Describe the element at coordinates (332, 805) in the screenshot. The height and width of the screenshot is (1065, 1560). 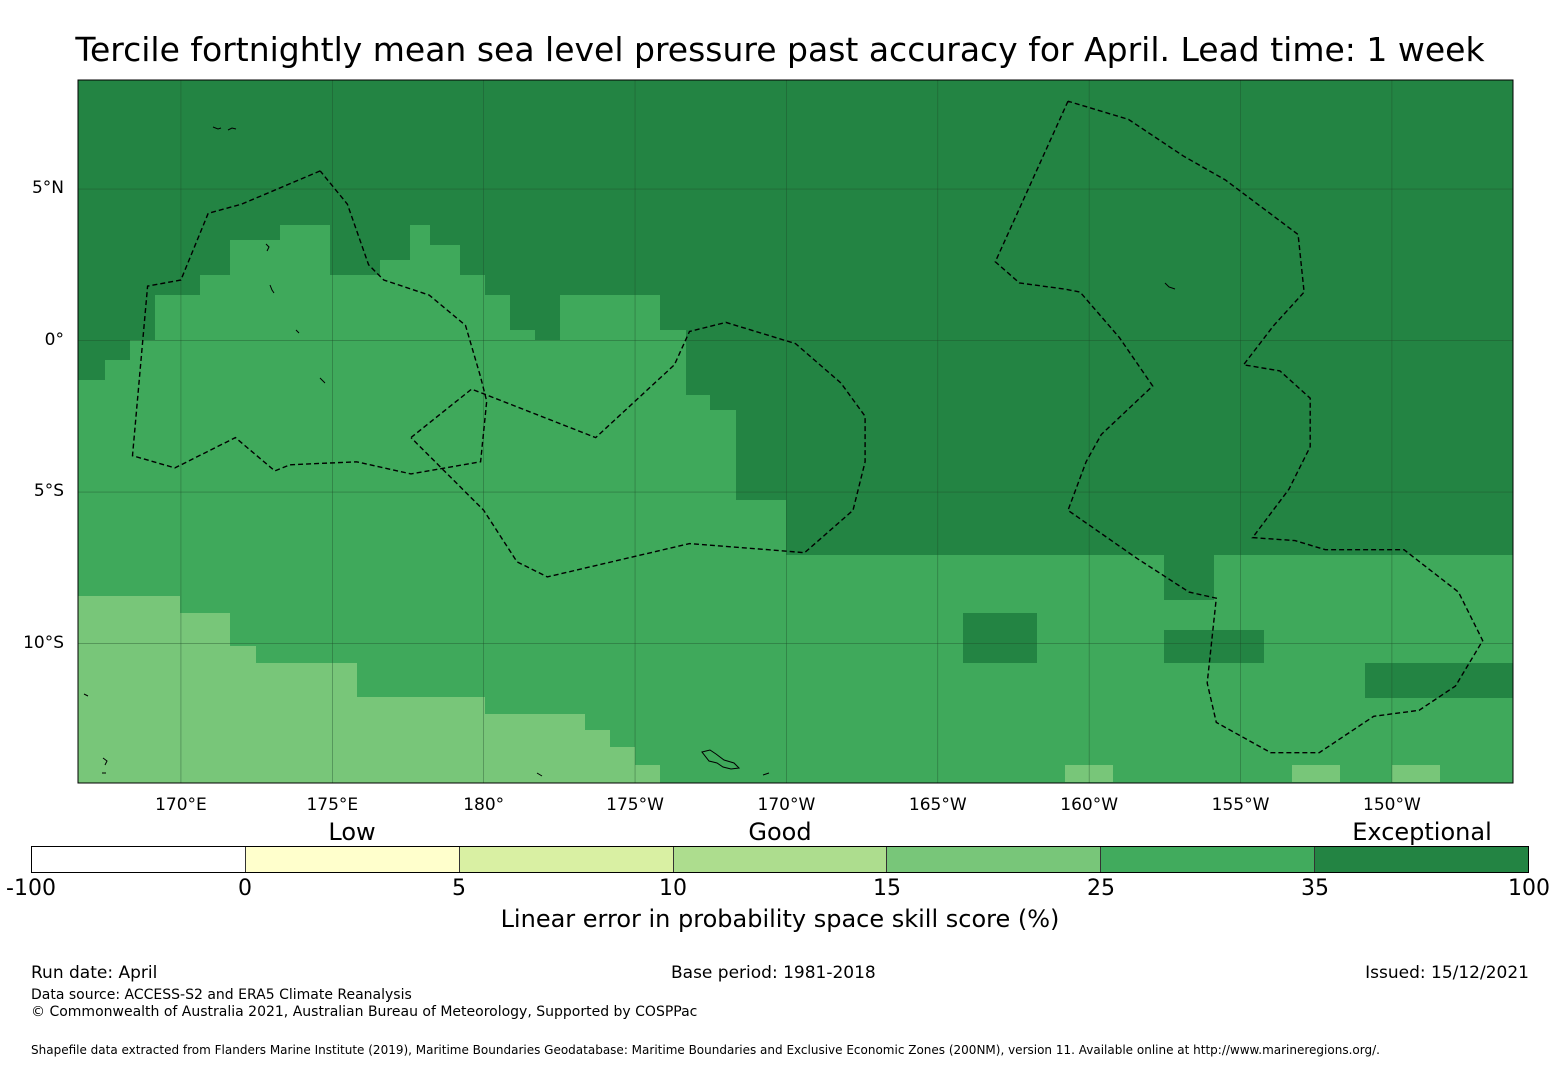
I see `lon-tick-label: 175°E` at that location.